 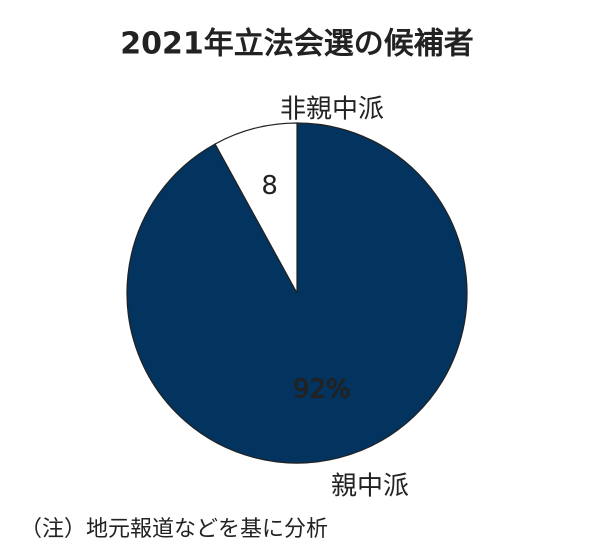 I want to click on category-label: 非親中派, so click(x=332, y=110).